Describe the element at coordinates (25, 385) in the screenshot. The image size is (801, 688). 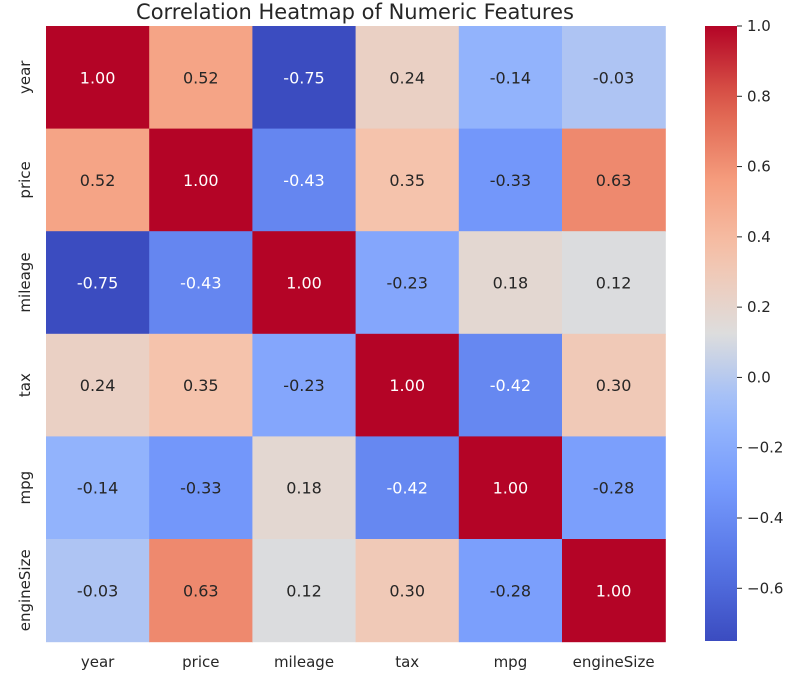
I see `y-tick-label: tax` at that location.